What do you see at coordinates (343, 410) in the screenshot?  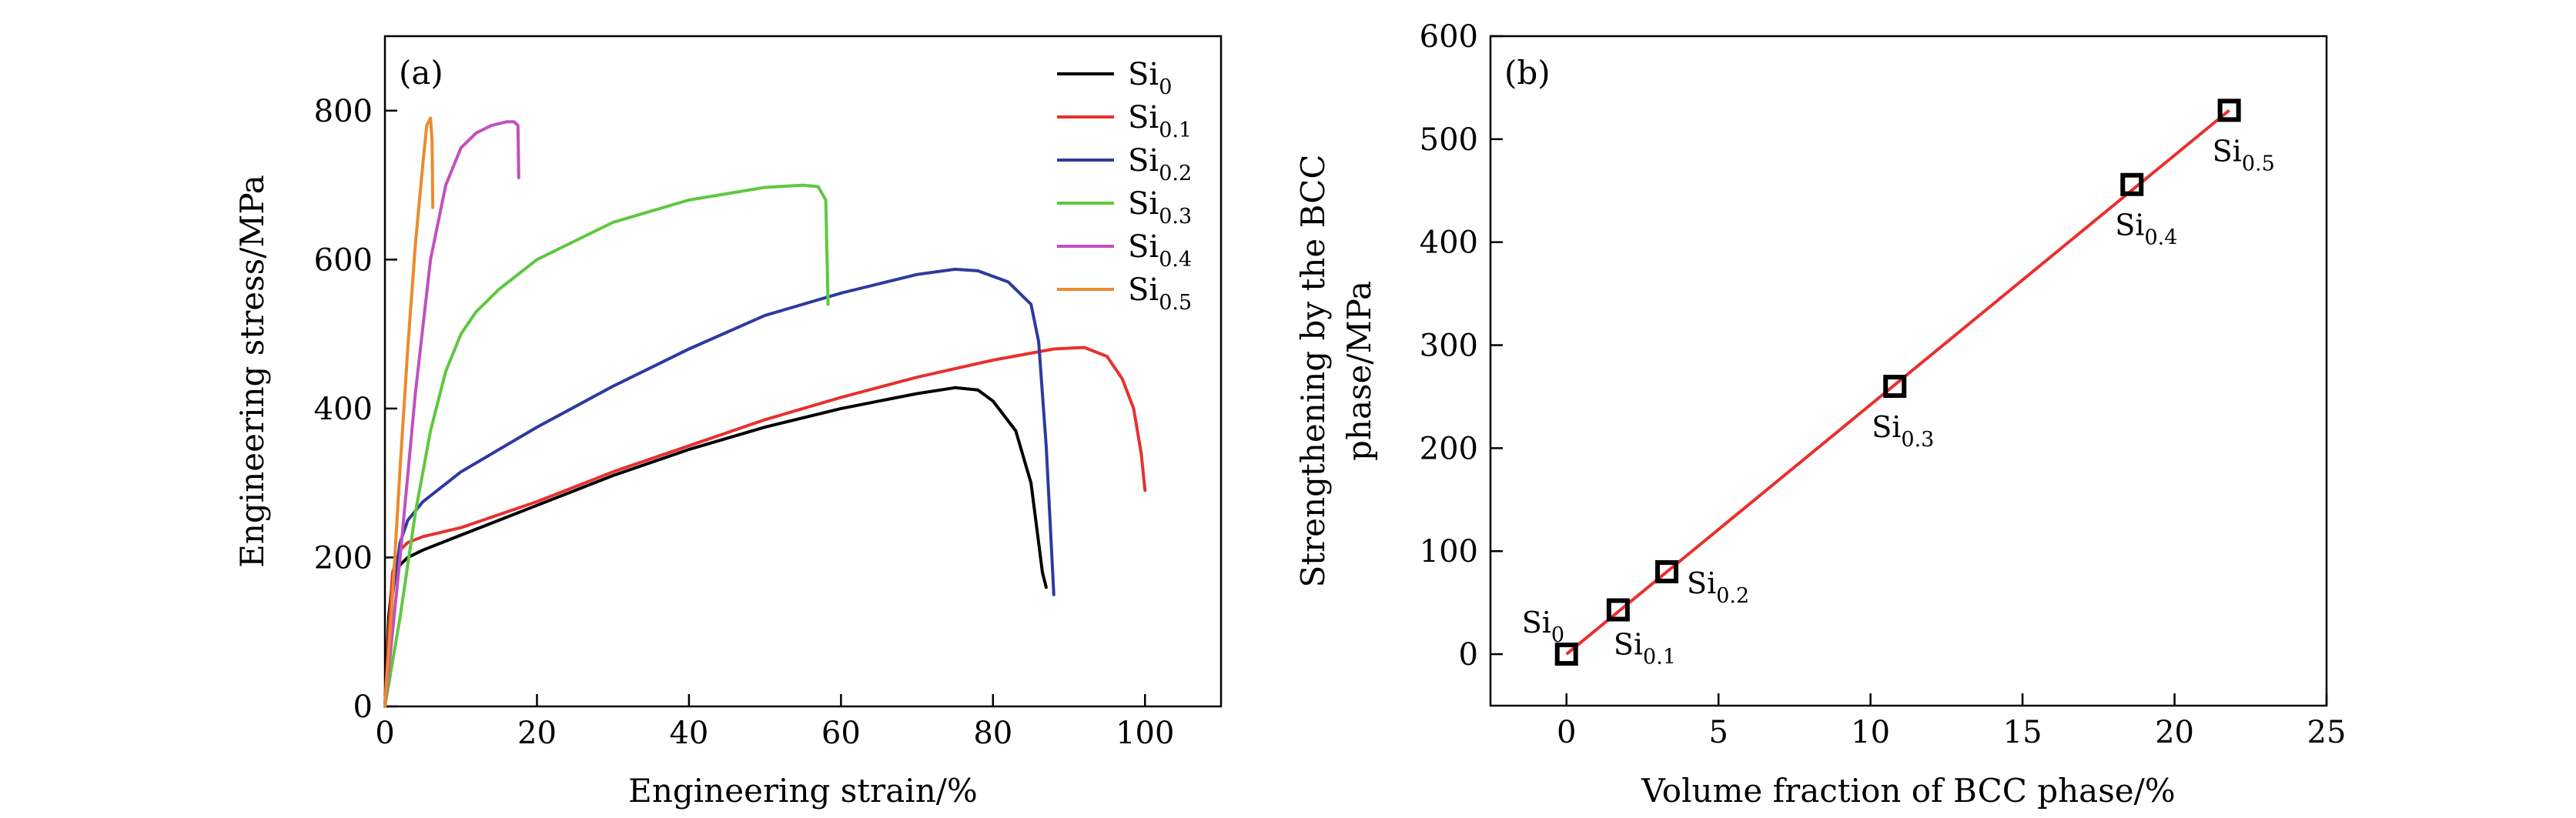 I see `y-tick-label-a: 400` at bounding box center [343, 410].